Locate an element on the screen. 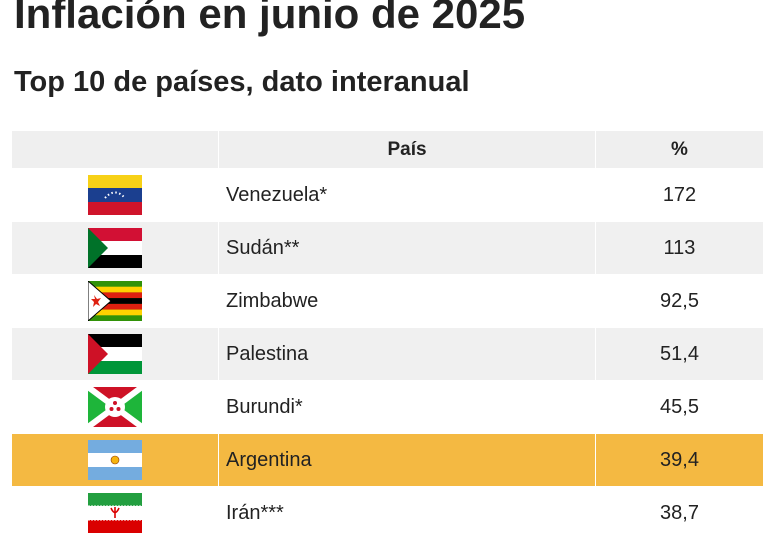  value: 39,4 is located at coordinates (679, 460).